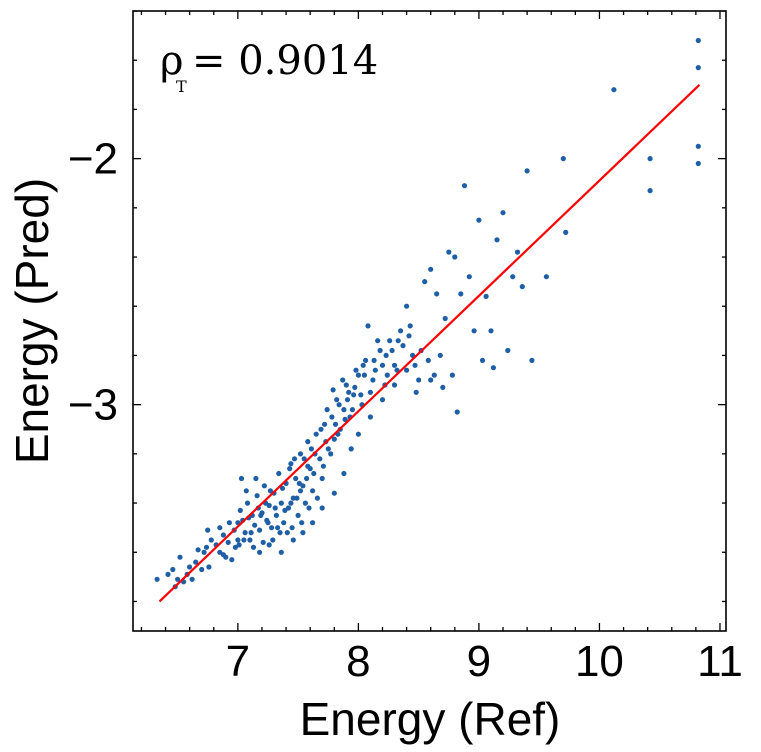  I want to click on x-tick-label: 9, so click(479, 661).